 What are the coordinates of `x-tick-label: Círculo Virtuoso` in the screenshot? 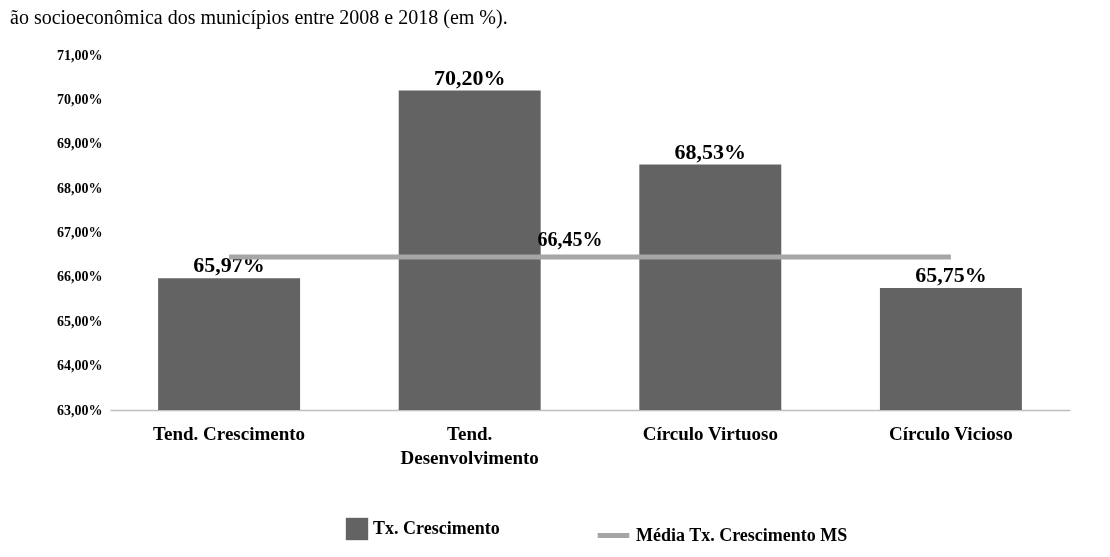 It's located at (710, 433).